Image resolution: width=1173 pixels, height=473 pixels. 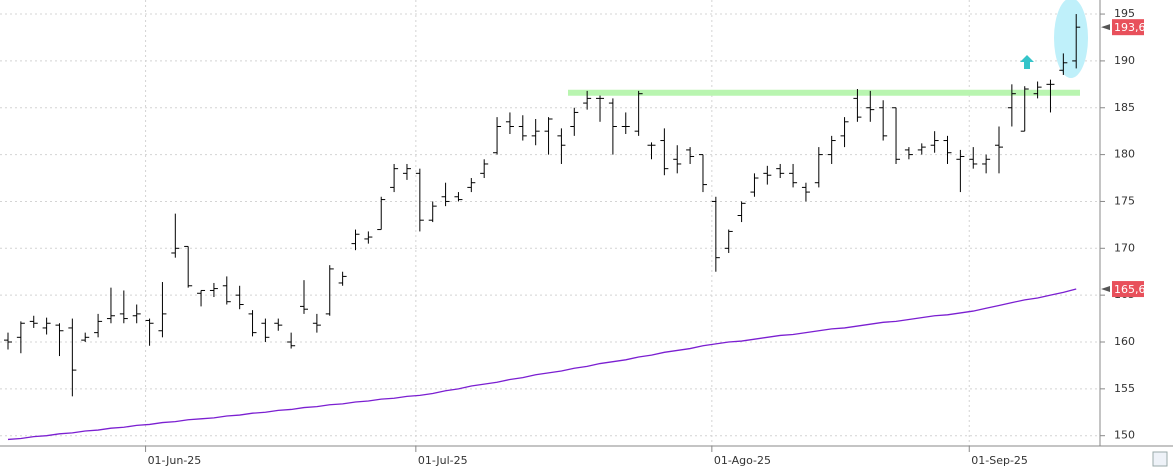 I want to click on price-tag-label: 193,6, so click(x=1130, y=27).